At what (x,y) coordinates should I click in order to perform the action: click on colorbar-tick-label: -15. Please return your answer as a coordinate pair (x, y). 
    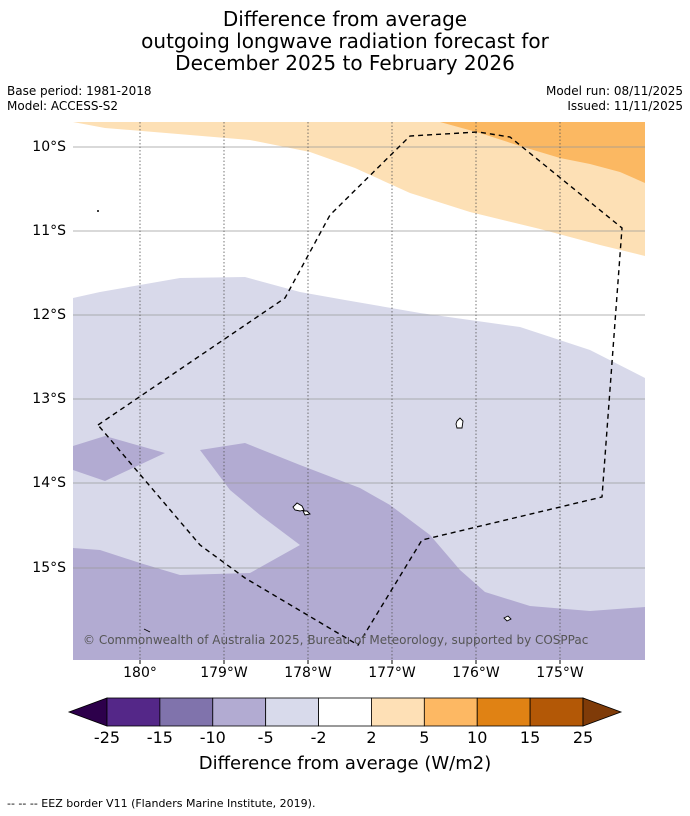
    Looking at the image, I should click on (159, 737).